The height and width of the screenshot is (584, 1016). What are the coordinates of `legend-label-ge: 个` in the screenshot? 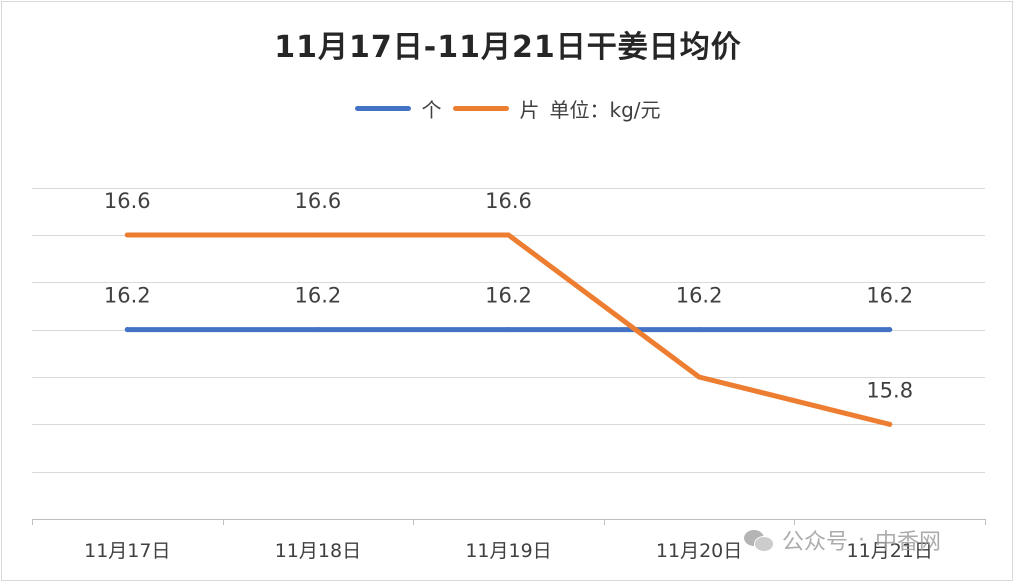 It's located at (431, 110).